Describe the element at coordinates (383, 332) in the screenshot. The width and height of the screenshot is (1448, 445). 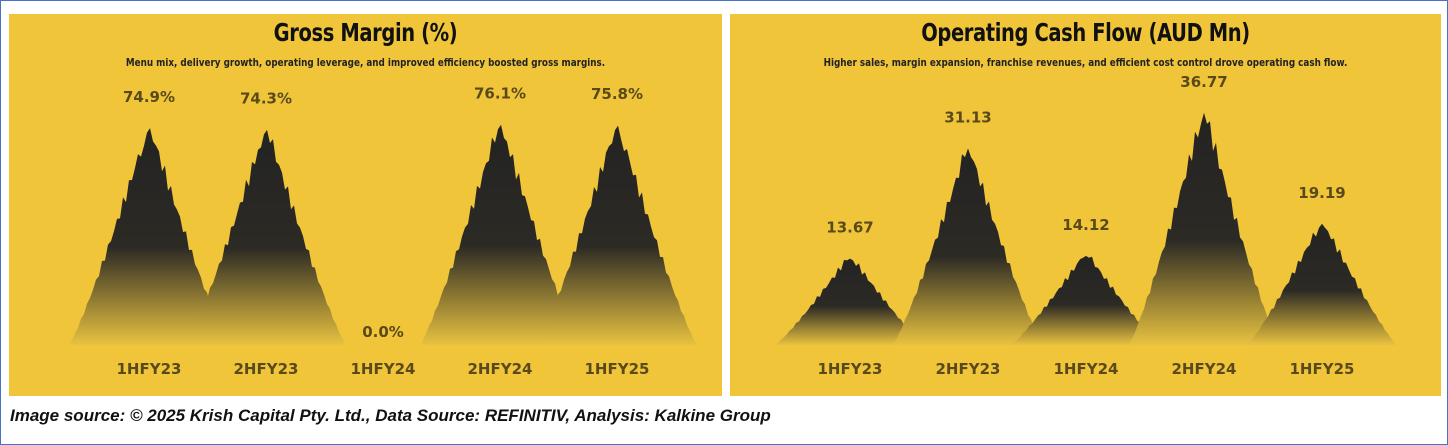
I see `data-label: 0.0%` at that location.